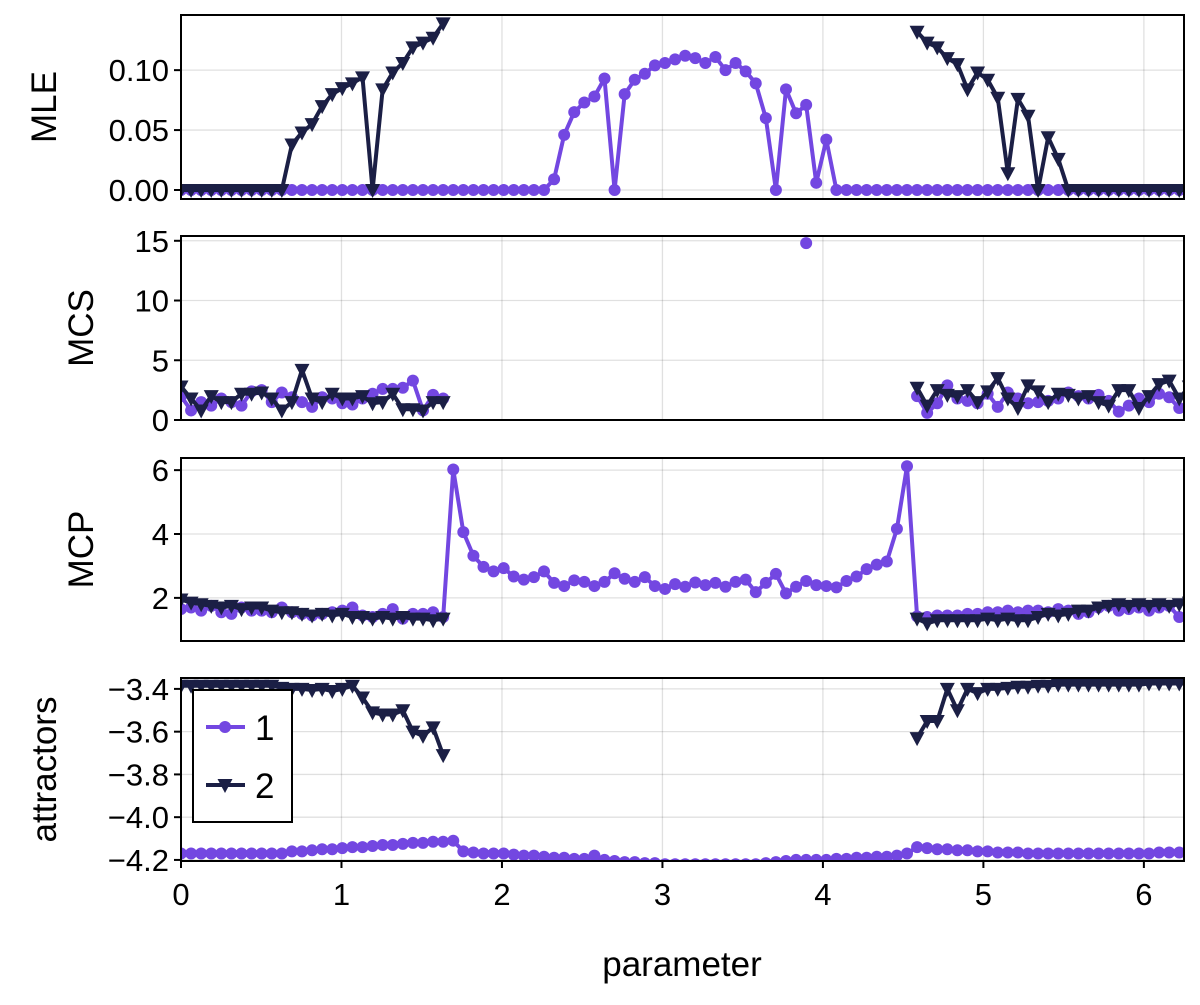  Describe the element at coordinates (225, 786) in the screenshot. I see `legend-marker-triangle` at that location.